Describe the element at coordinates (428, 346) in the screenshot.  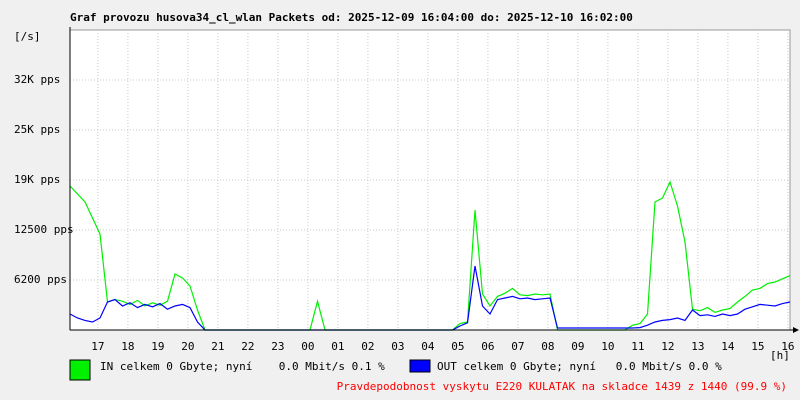
I see `x-tick-label: 04` at that location.